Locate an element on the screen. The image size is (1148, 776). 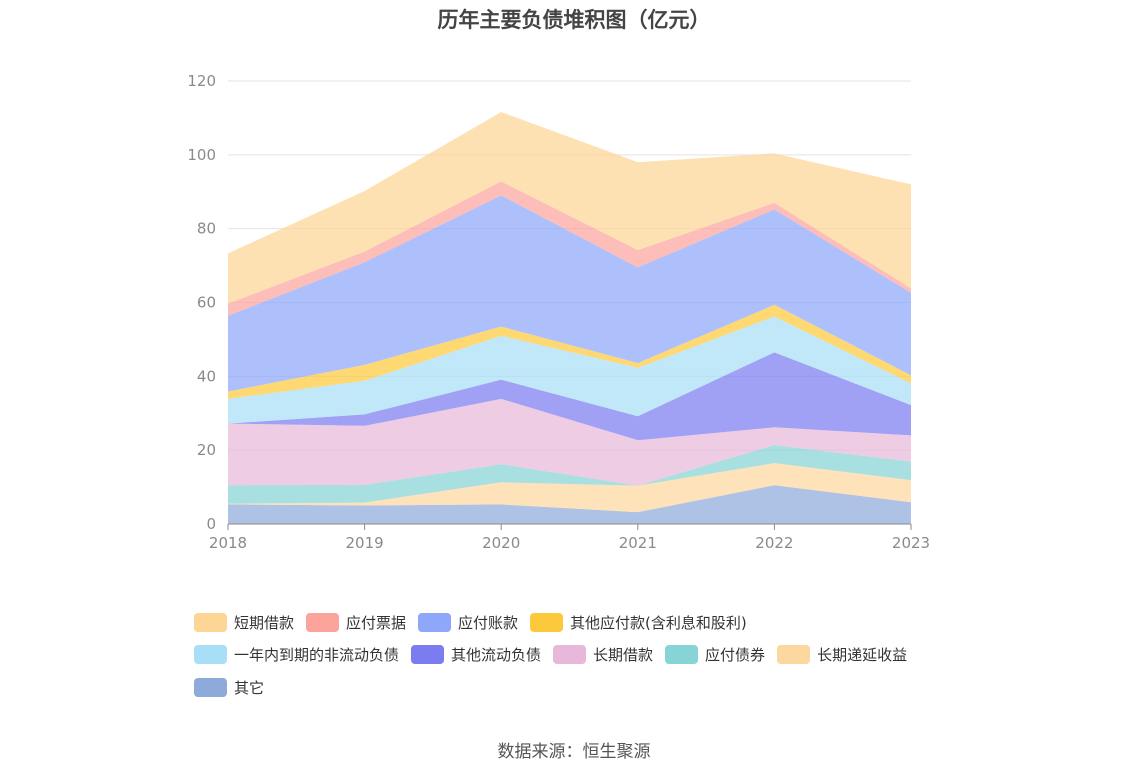
legend-label: 应付债券 is located at coordinates (735, 655).